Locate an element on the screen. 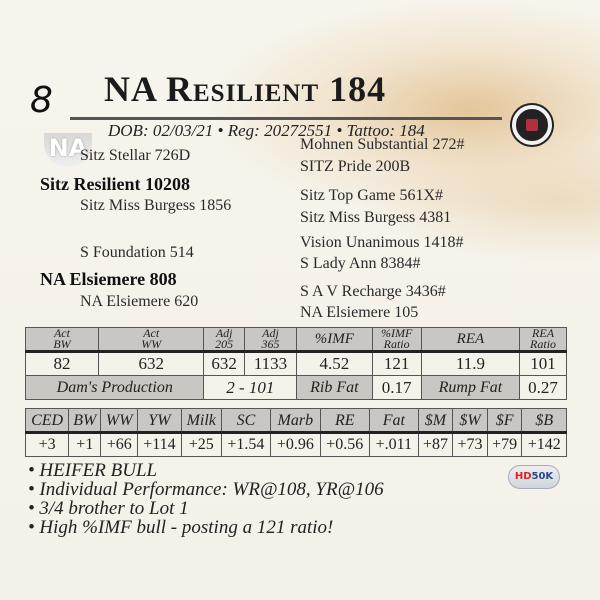 The height and width of the screenshot is (600, 600). epd-header: $W is located at coordinates (470, 420).